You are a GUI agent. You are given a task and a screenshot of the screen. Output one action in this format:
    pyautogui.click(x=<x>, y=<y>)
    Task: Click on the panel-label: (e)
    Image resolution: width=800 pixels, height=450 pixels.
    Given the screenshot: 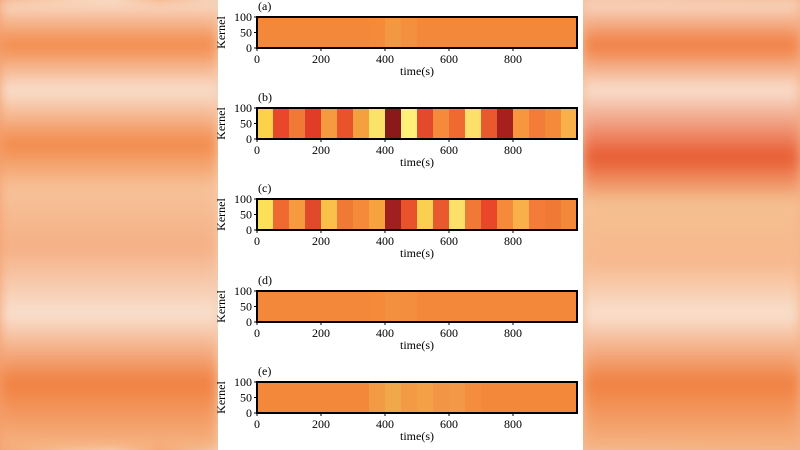 What is the action you would take?
    pyautogui.click(x=264, y=371)
    